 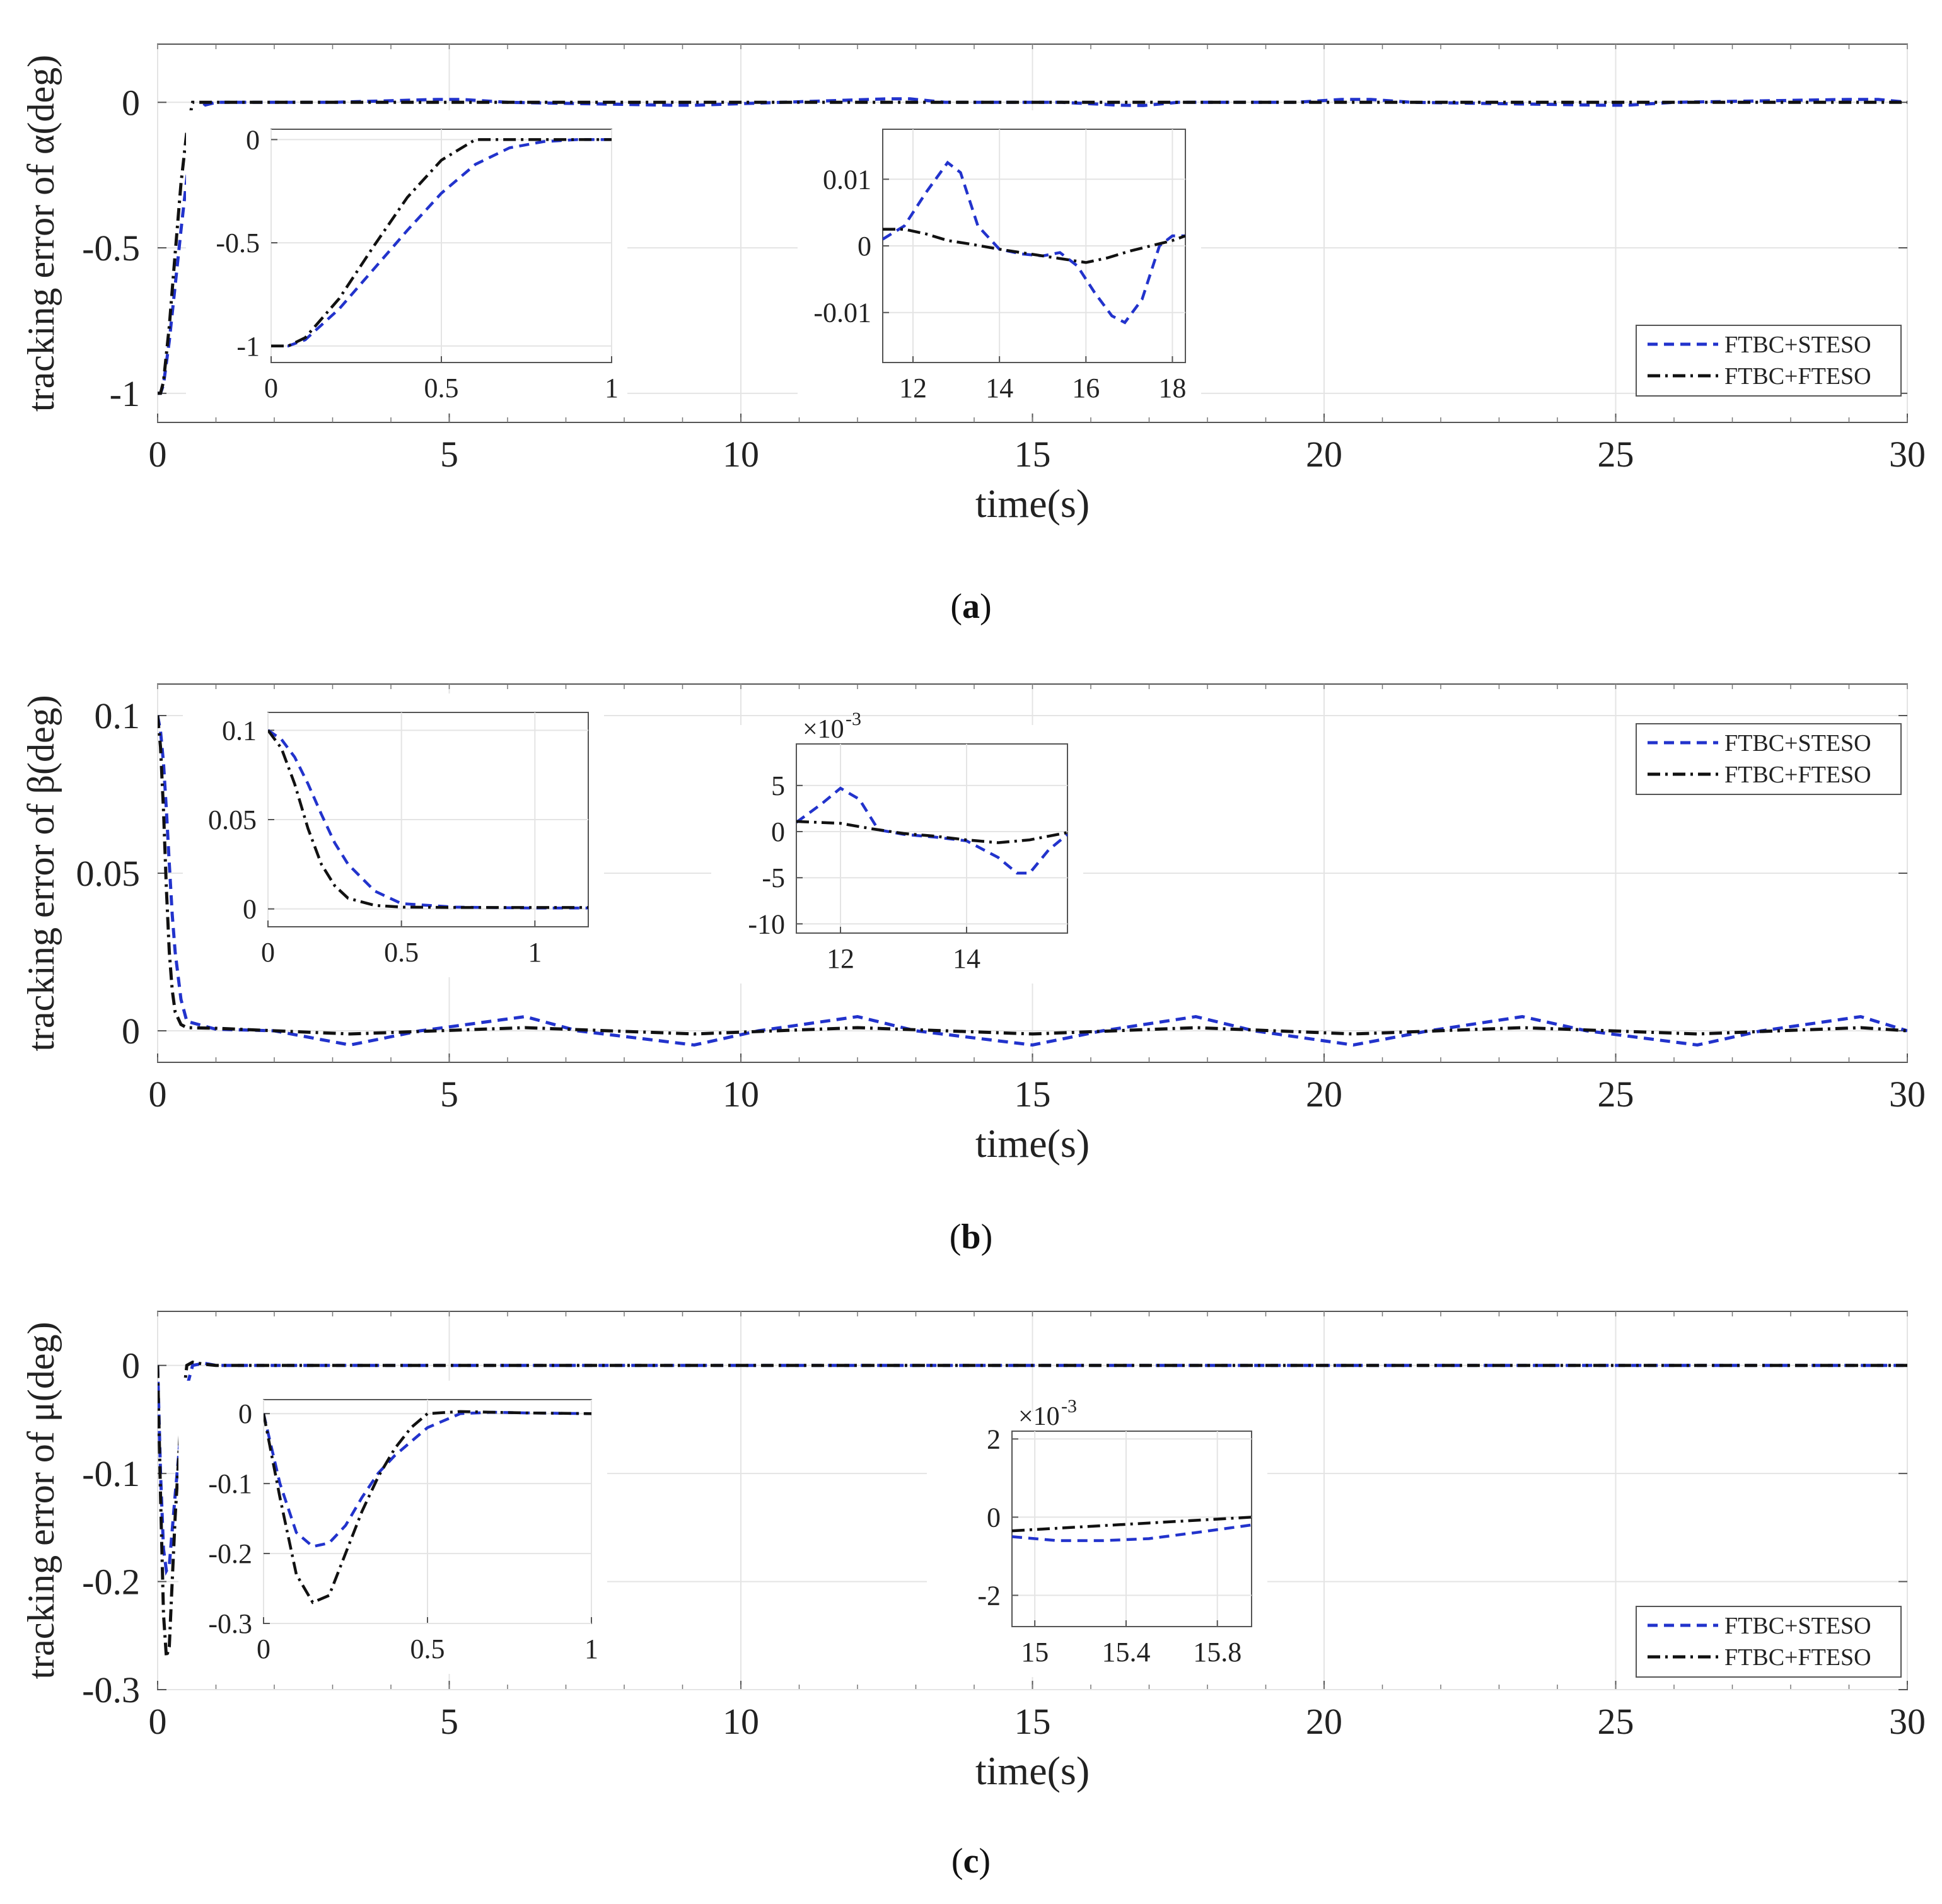 What do you see at coordinates (111, 1689) in the screenshot?
I see `y-tick-label: -0.3` at bounding box center [111, 1689].